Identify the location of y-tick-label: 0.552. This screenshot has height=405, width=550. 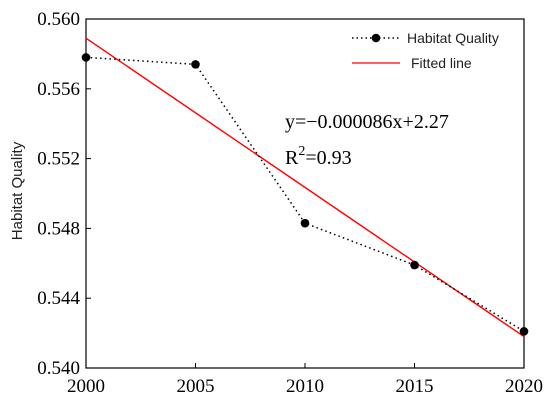
(58, 159).